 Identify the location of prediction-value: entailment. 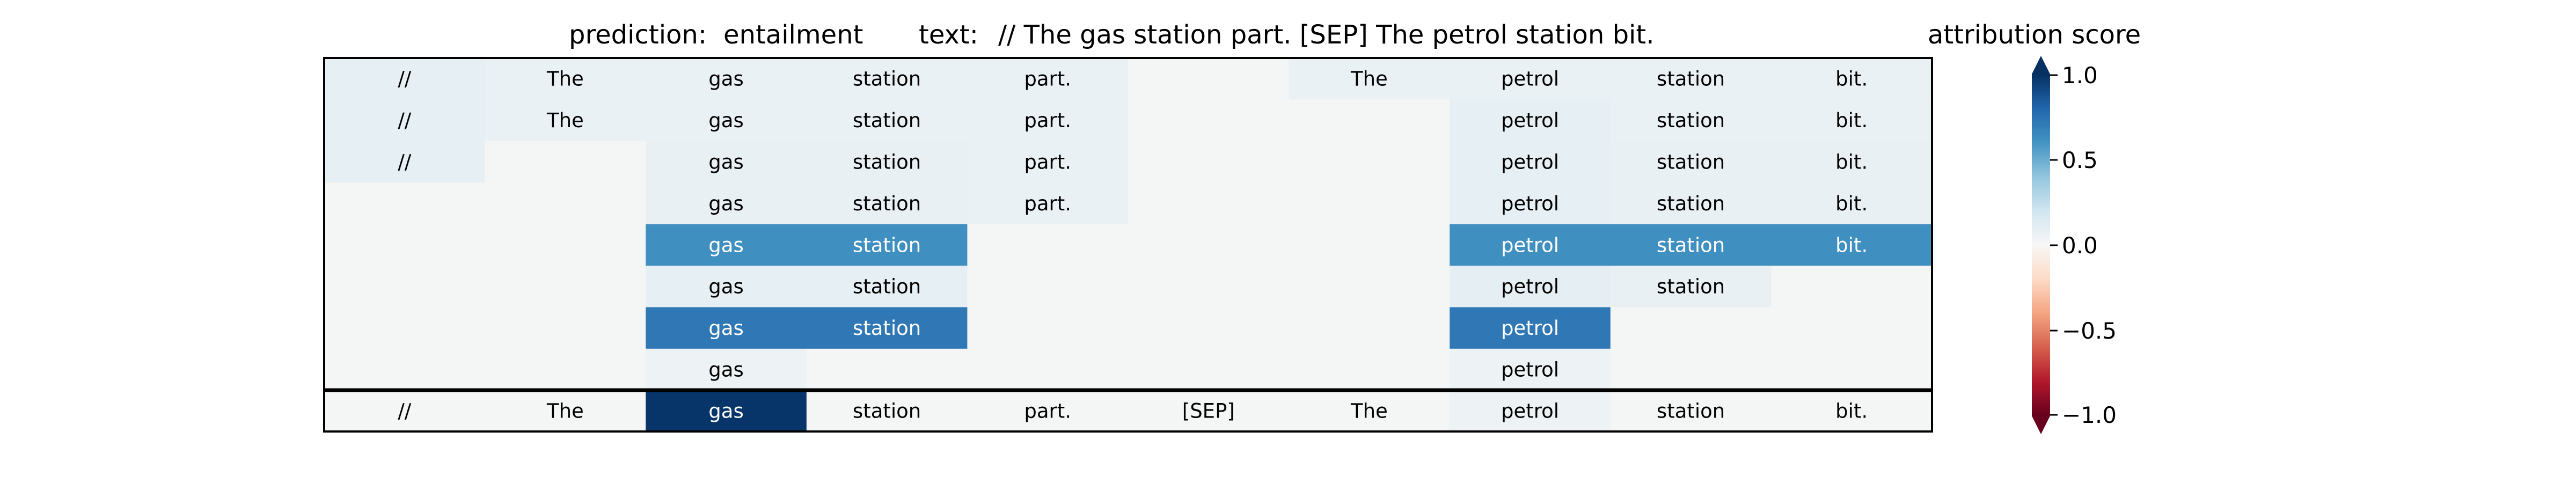
(793, 35).